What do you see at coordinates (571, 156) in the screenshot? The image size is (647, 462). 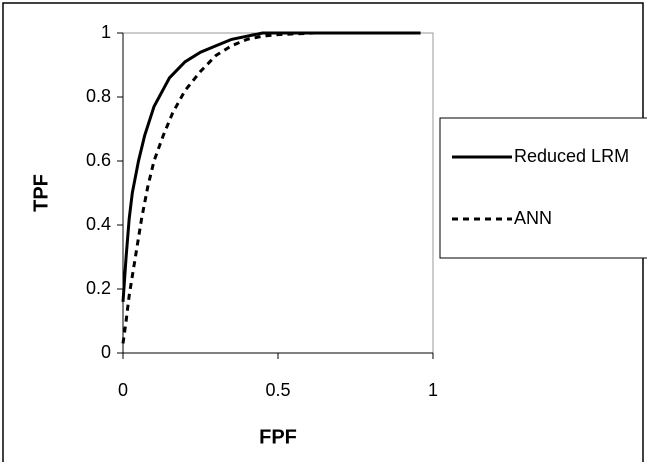 I see `legend-label: Reduced LRM` at bounding box center [571, 156].